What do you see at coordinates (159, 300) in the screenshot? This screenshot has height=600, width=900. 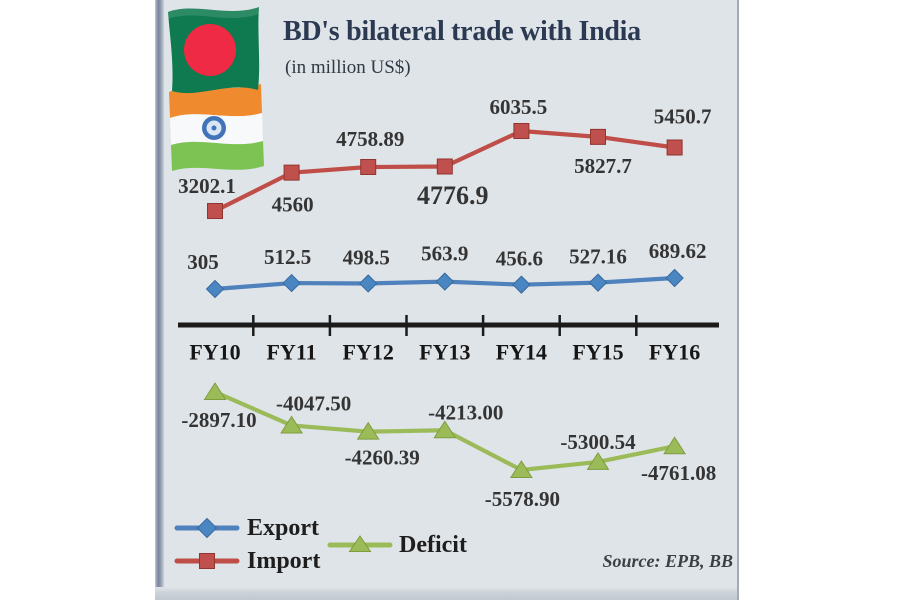 I see `panel-left-bevel` at bounding box center [159, 300].